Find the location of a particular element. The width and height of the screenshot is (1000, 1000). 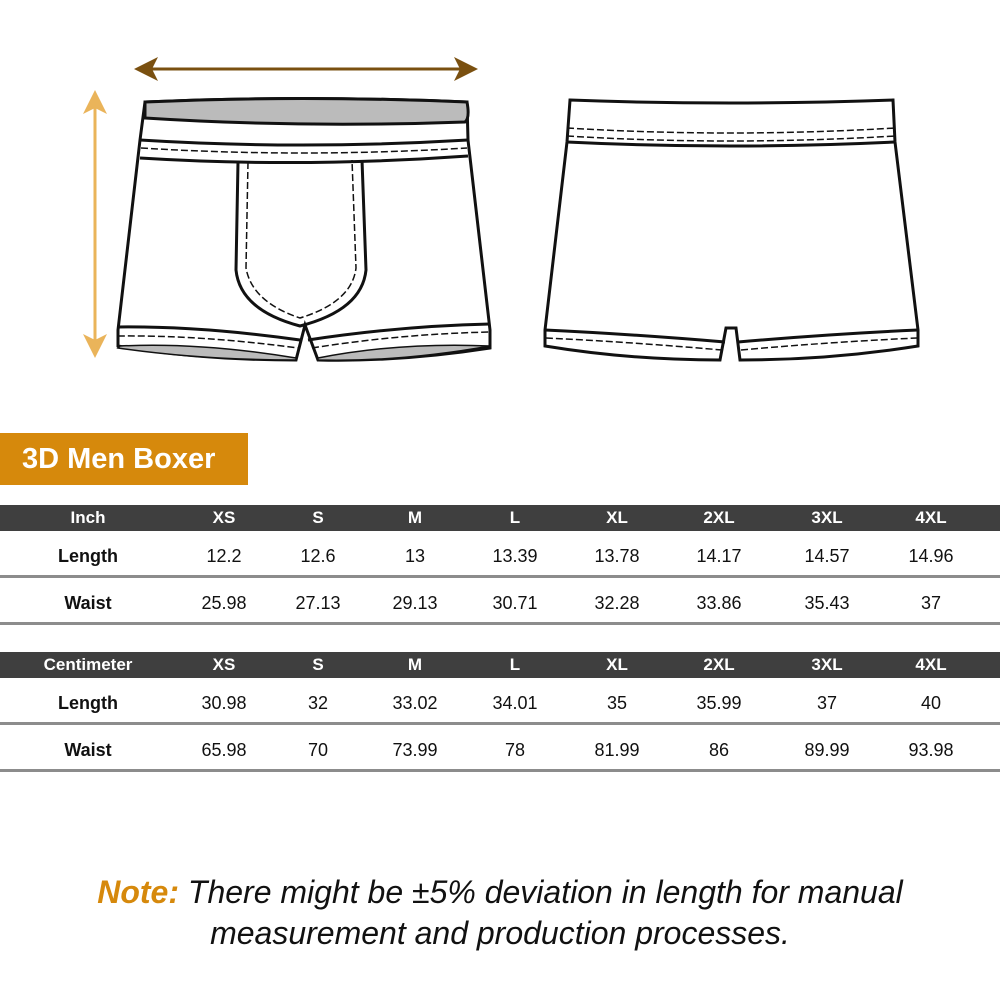

table-cell: 81.99 is located at coordinates (617, 750).